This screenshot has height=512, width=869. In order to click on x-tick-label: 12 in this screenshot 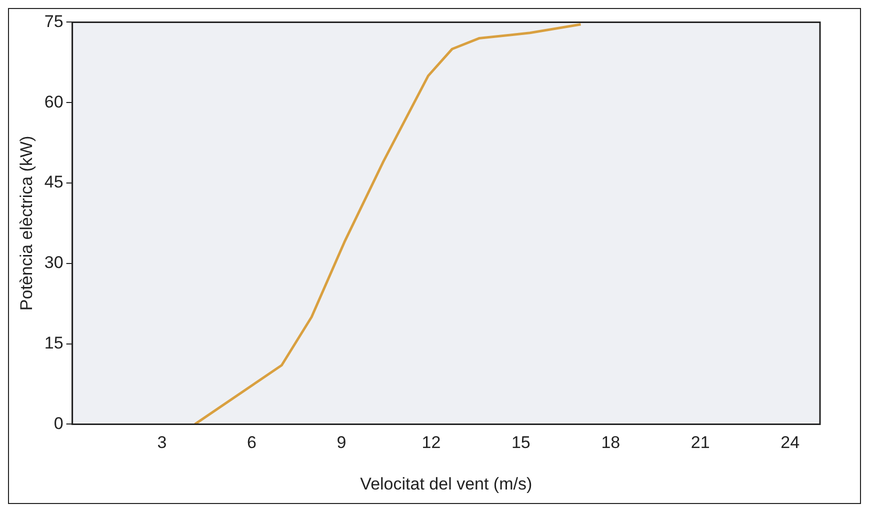, I will do `click(431, 442)`.